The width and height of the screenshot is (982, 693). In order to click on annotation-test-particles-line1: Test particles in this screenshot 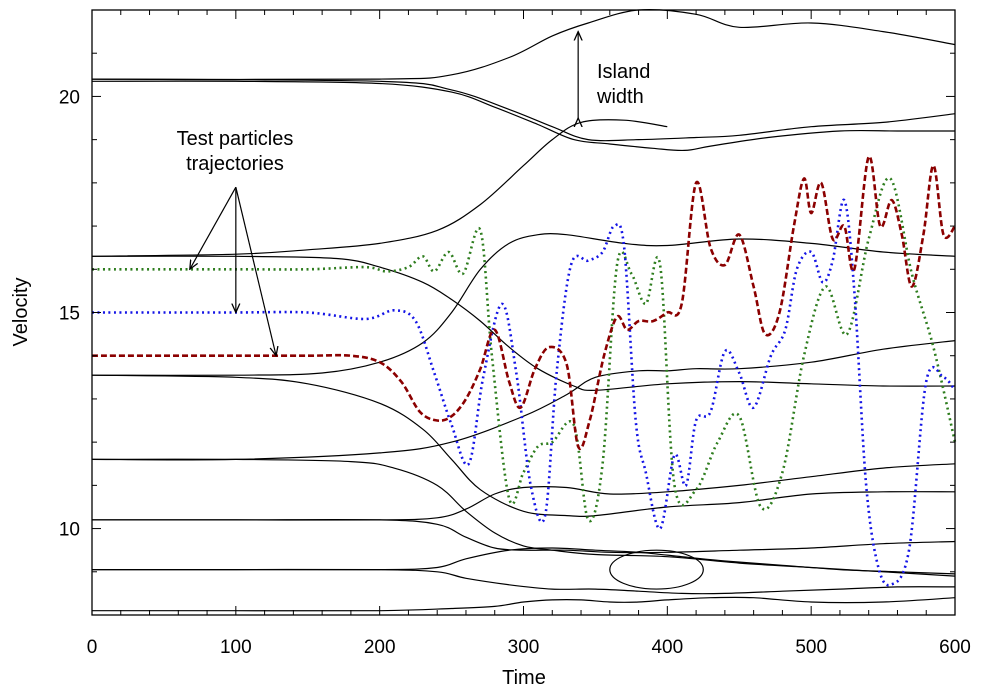, I will do `click(235, 139)`.